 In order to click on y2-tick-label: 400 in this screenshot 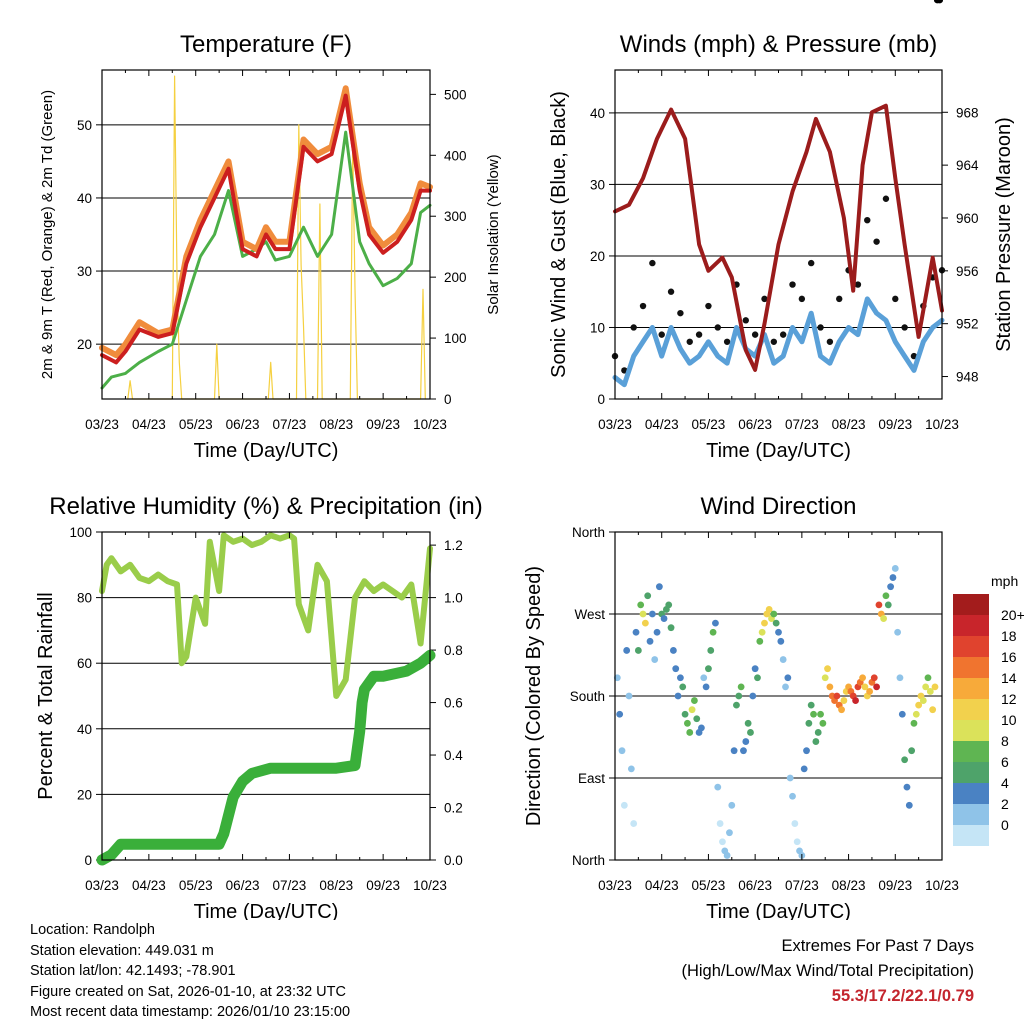, I will do `click(455, 155)`.